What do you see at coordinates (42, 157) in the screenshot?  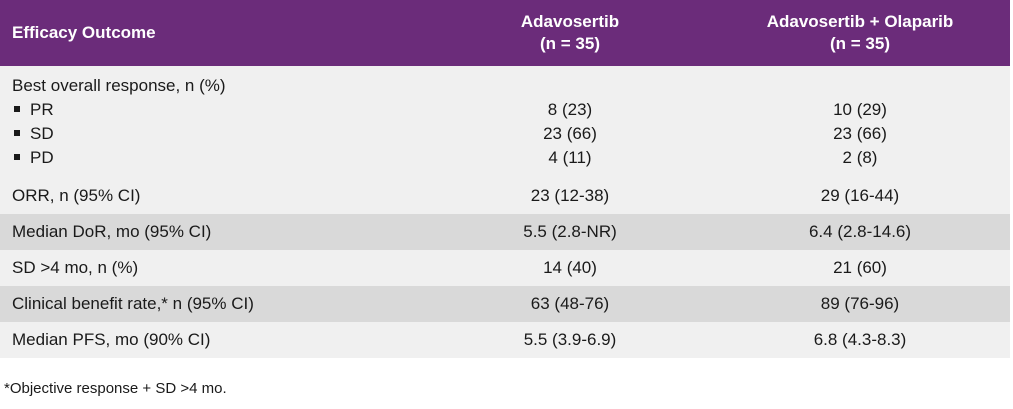 I see `response-item-label: PD` at bounding box center [42, 157].